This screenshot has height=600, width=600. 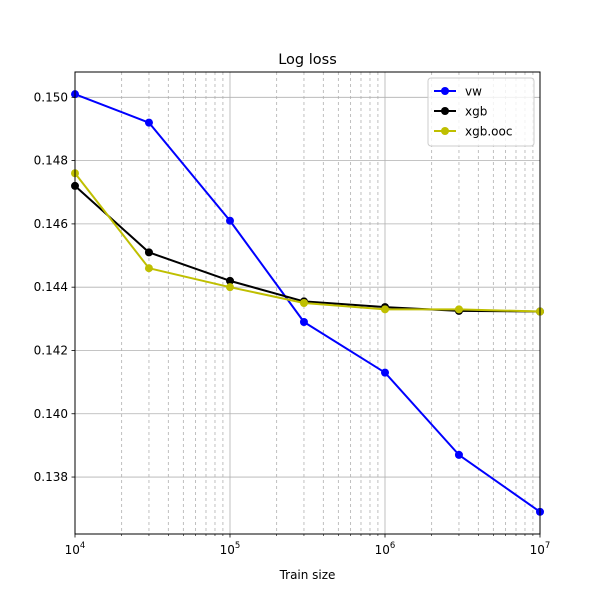 I want to click on chart-title: Log loss, so click(x=307, y=60).